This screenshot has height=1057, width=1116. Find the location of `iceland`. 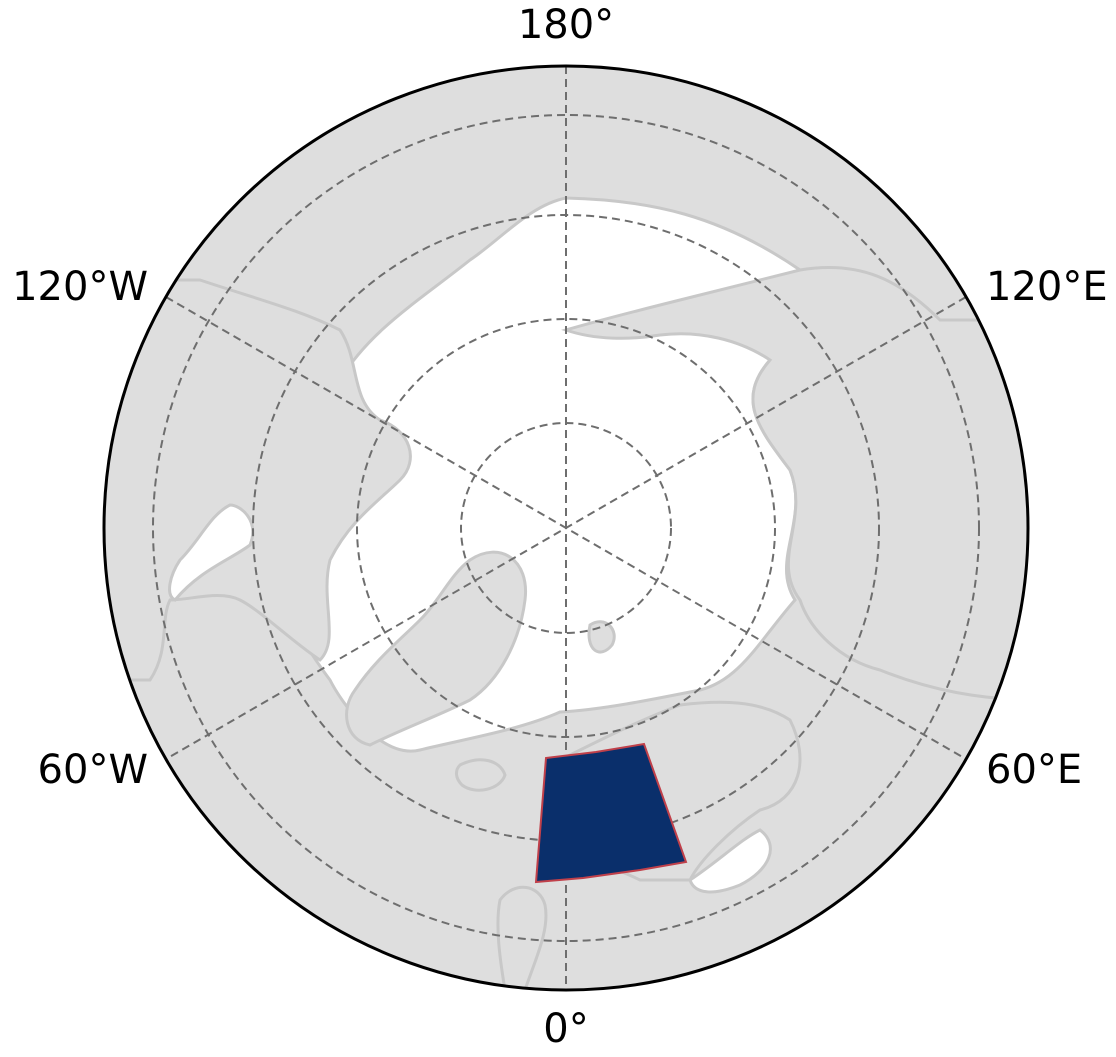

iceland is located at coordinates (481, 775).